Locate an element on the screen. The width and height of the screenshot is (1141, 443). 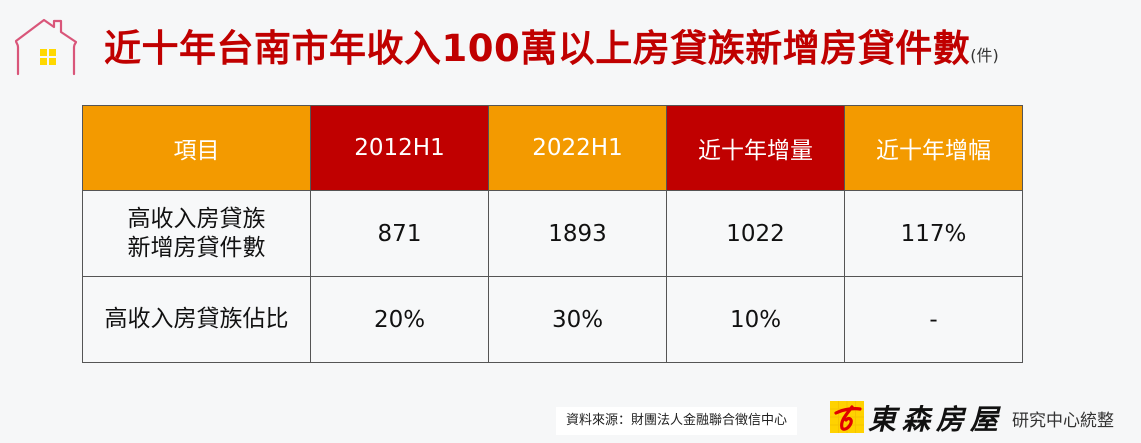
cell-increase: 1022 is located at coordinates (755, 233).